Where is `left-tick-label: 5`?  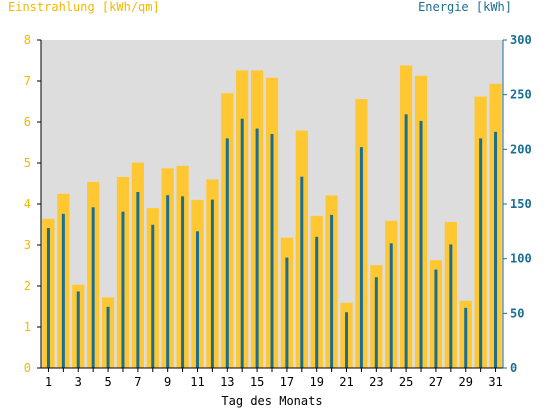
left-tick-label: 5 is located at coordinates (27, 163).